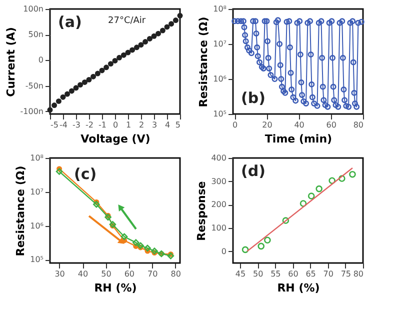 Image resolution: width=407 pixels, height=333 pixels. Describe the element at coordinates (115, 139) in the screenshot. I see `x-axis-title: Voltage (V)` at that location.